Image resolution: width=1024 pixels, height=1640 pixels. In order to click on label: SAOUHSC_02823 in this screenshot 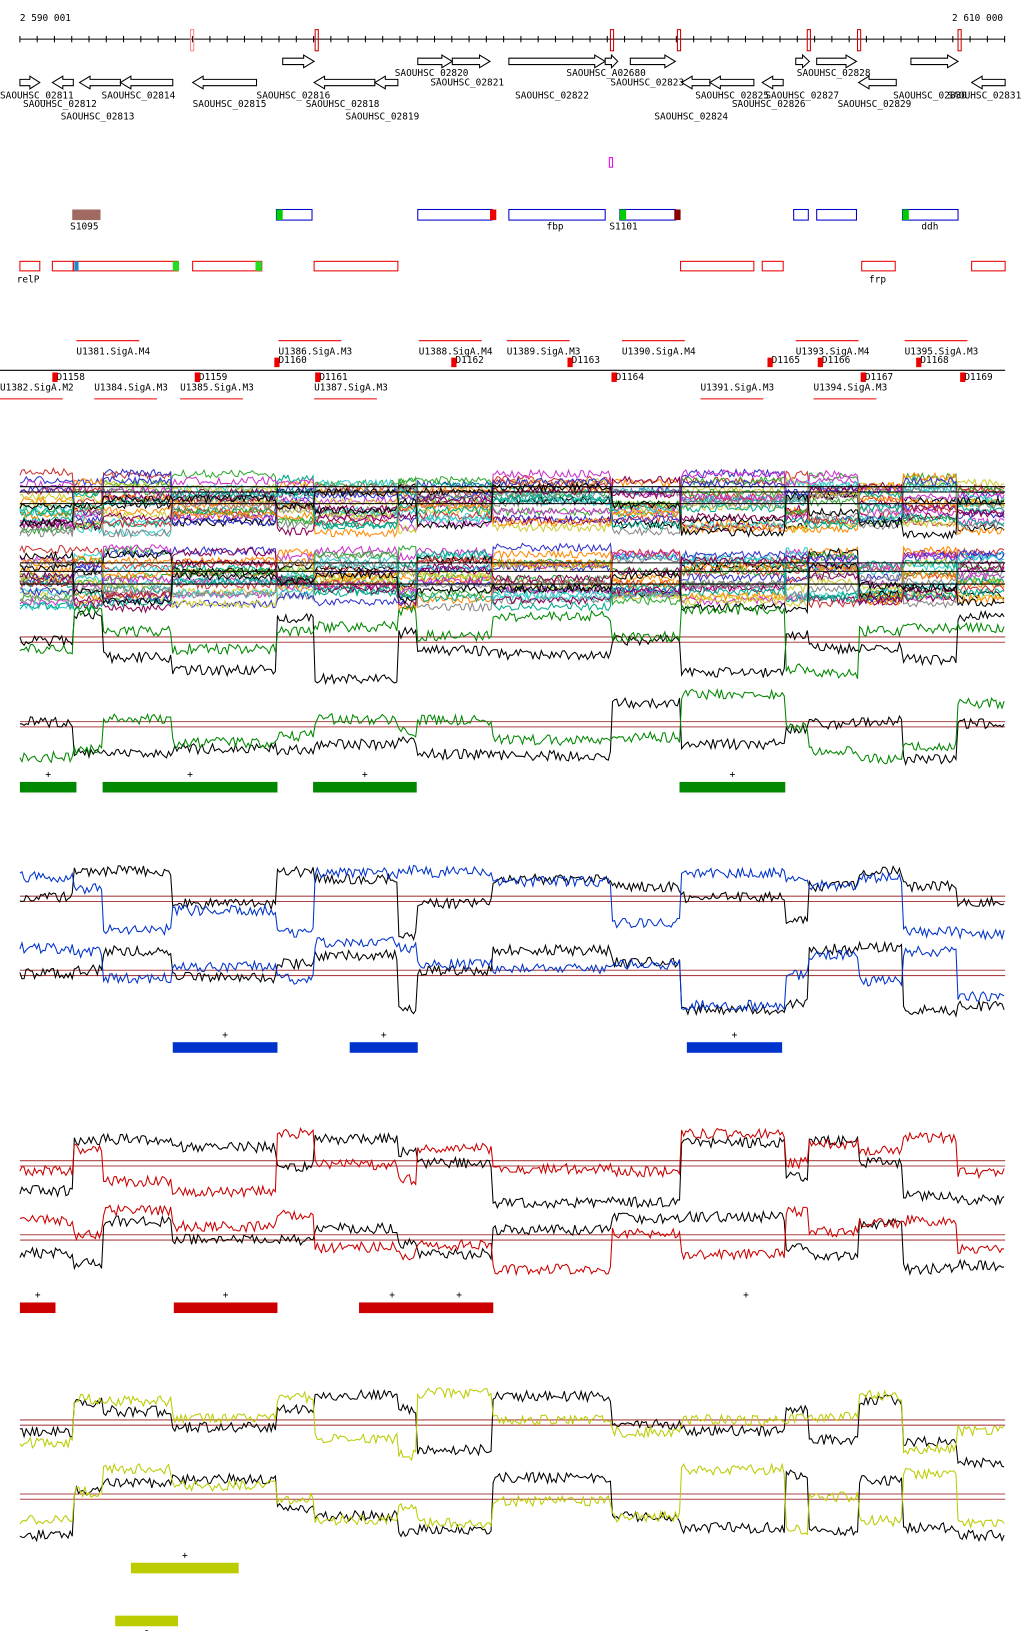, I will do `click(647, 83)`.